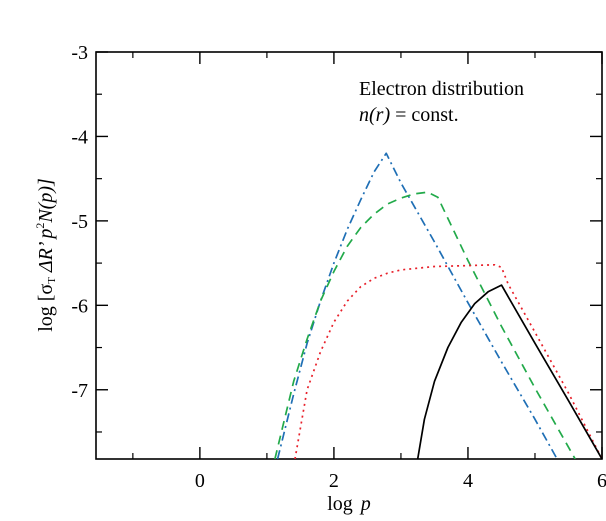  What do you see at coordinates (79, 306) in the screenshot?
I see `y-tick-label: -6` at bounding box center [79, 306].